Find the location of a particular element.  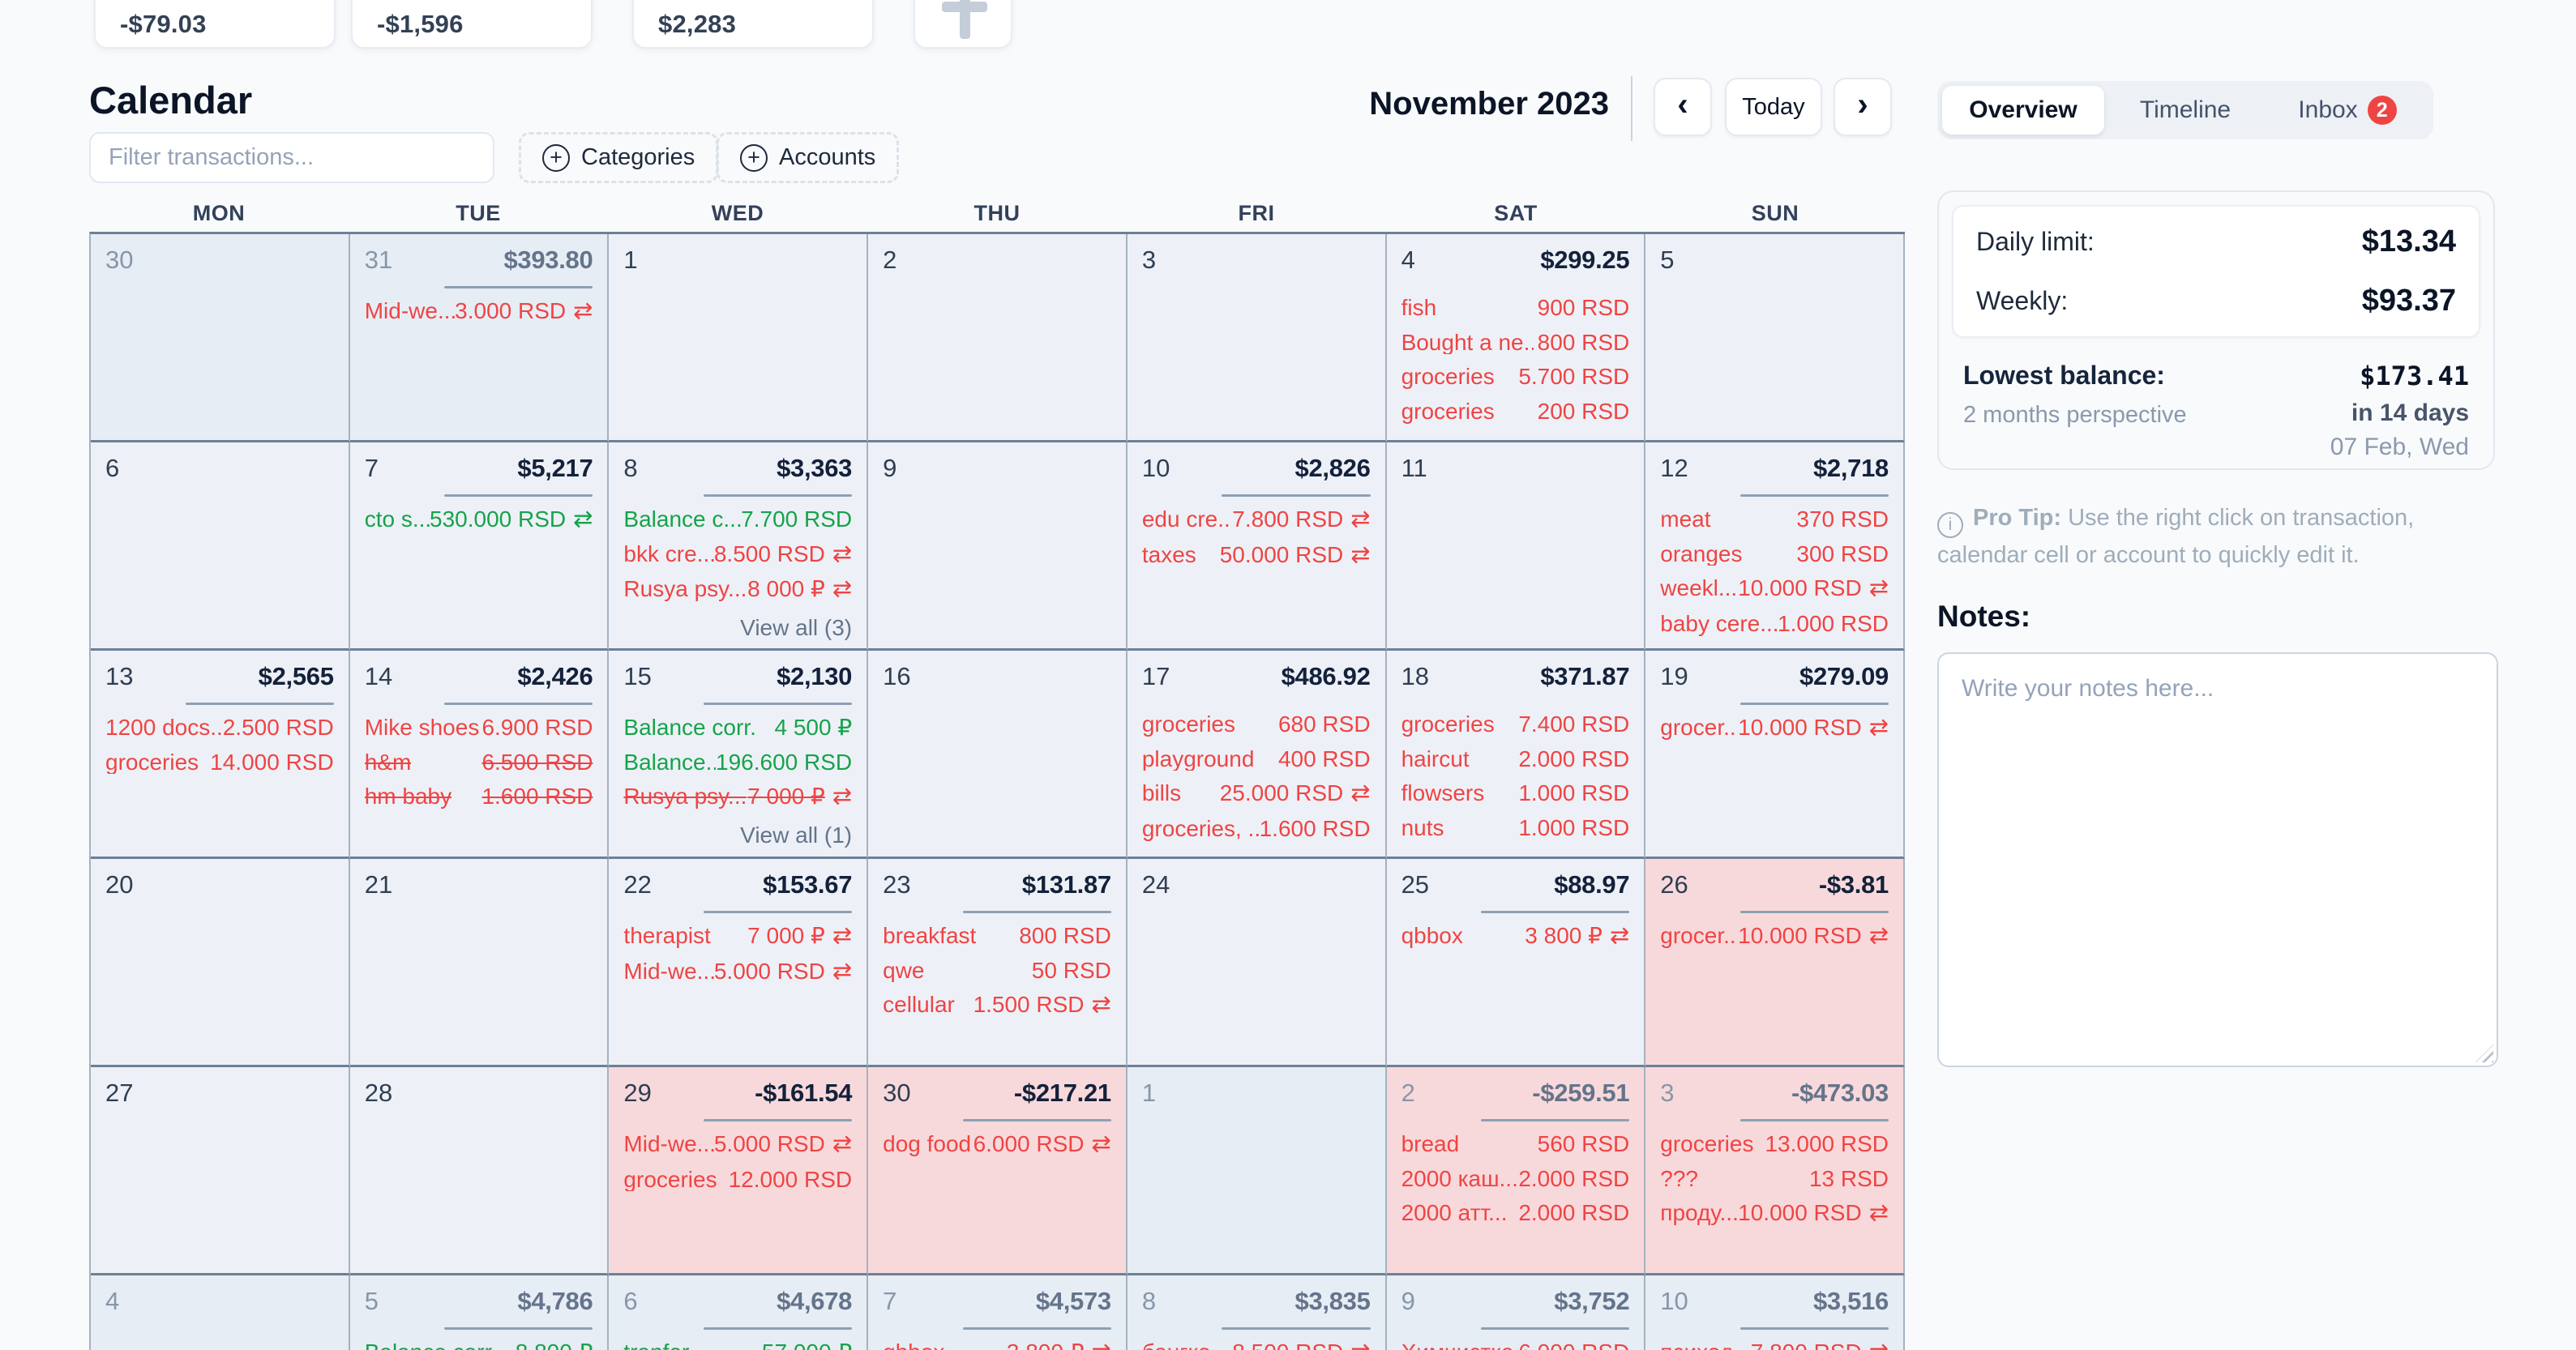

account-balance-card: -$1,596 is located at coordinates (472, 24).